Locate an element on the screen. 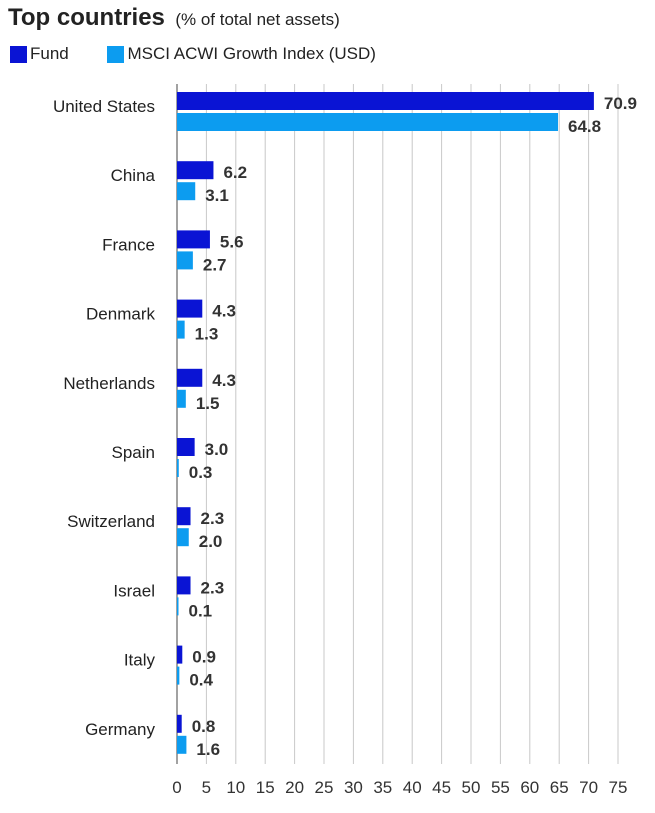 The image size is (655, 813). bar-index-switzerland is located at coordinates (183, 537).